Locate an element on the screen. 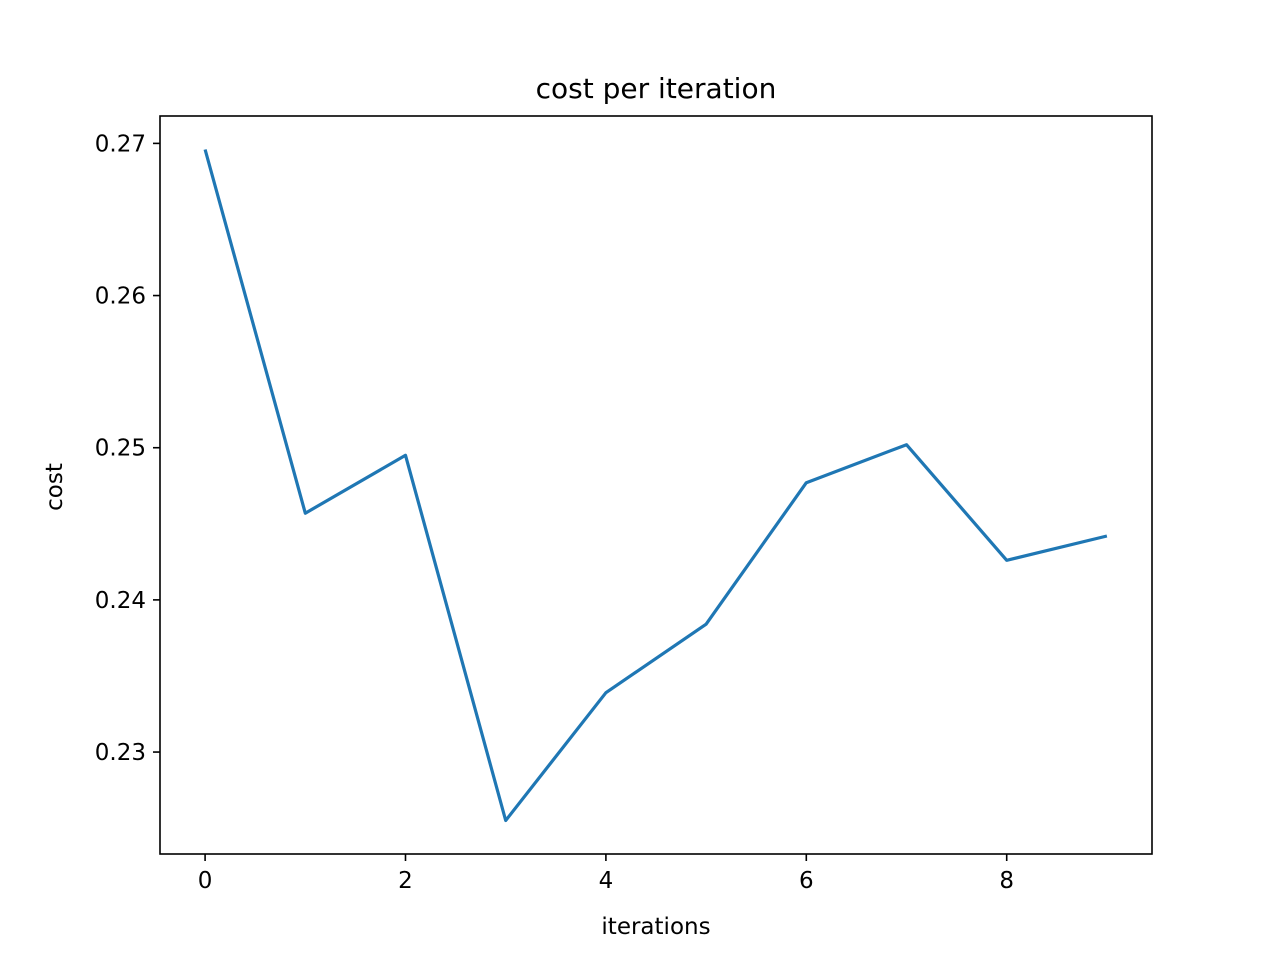  y-axis: 0.23 0.24 0.25 0.26 0.27 is located at coordinates (127, 448).